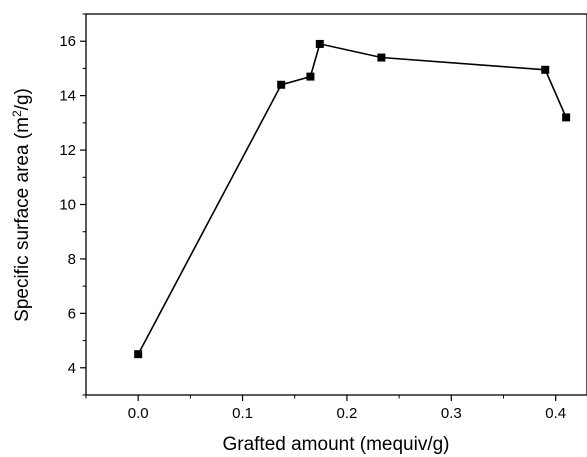 This screenshot has height=457, width=587. I want to click on x-tick-label: 0.2, so click(347, 413).